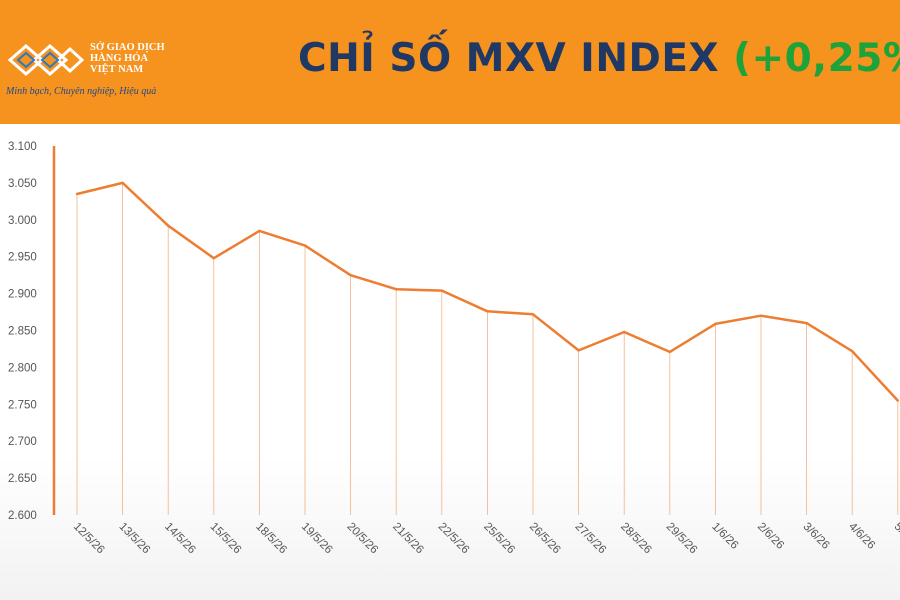 Image resolution: width=900 pixels, height=600 pixels. Describe the element at coordinates (22, 332) in the screenshot. I see `y-tick-label: 2.850` at that location.